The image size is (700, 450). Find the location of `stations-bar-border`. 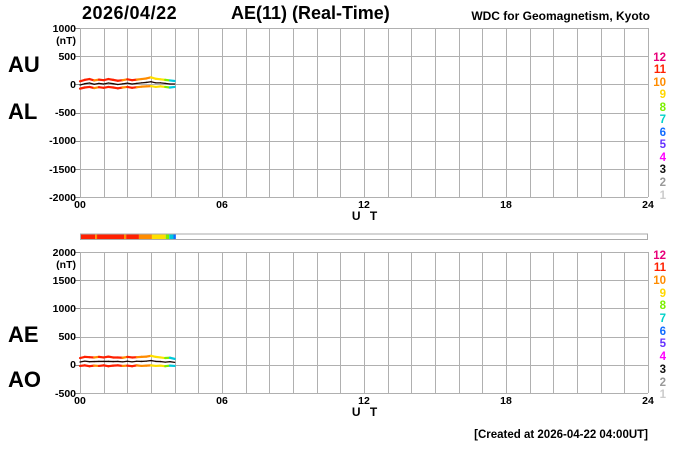

stations-bar-border is located at coordinates (364, 236).